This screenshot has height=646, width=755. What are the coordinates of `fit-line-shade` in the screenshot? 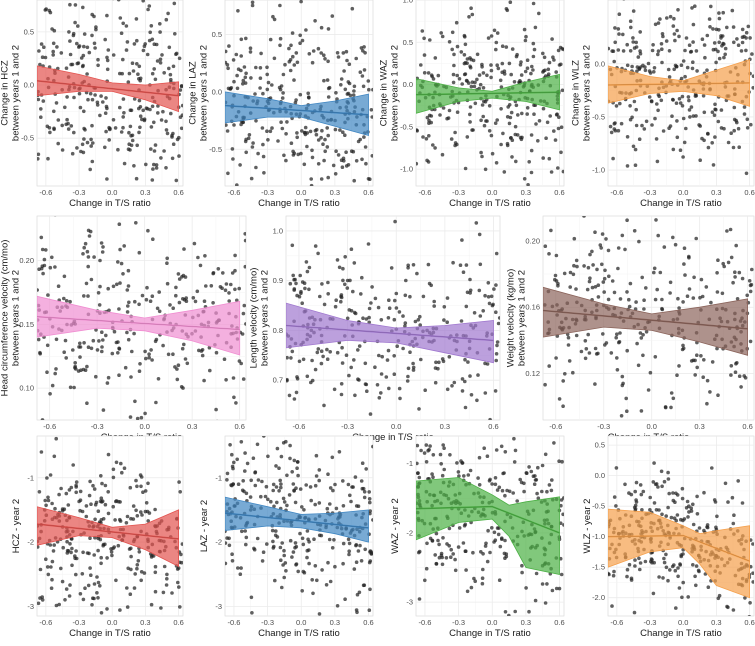 It's located at (679, 548).